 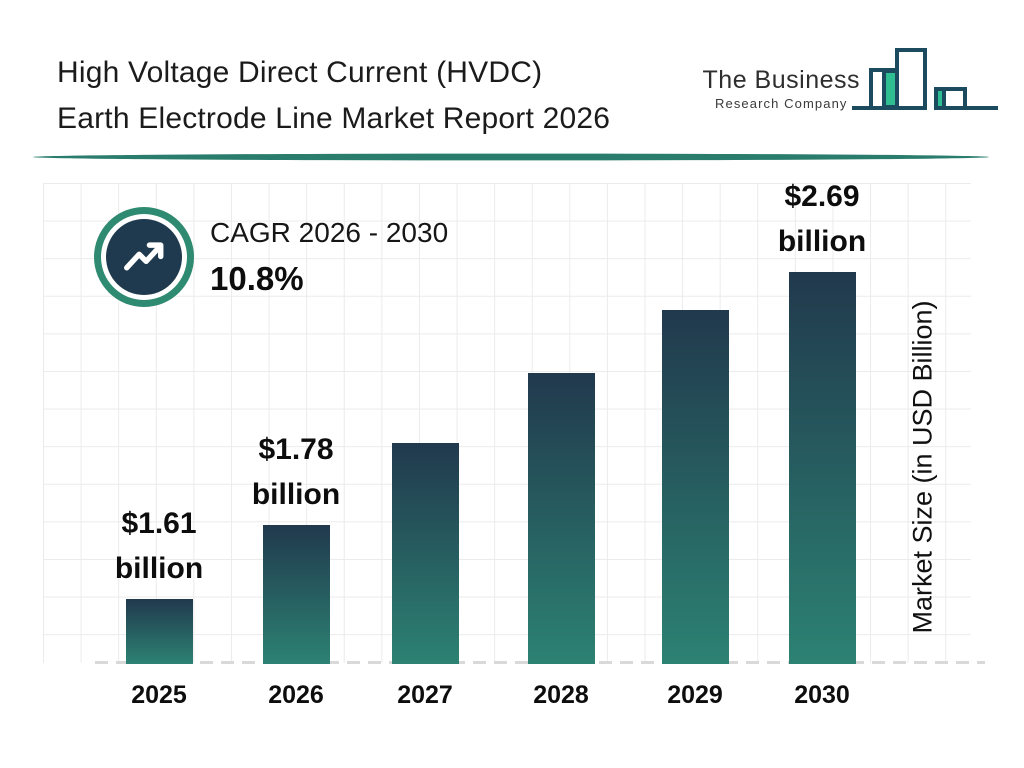 What do you see at coordinates (822, 219) in the screenshot?
I see `value-label-2030: $2.69 billion` at bounding box center [822, 219].